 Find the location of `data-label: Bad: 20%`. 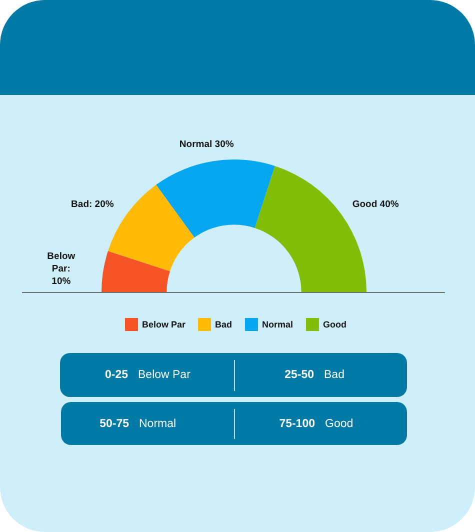

data-label: Bad: 20% is located at coordinates (92, 204).